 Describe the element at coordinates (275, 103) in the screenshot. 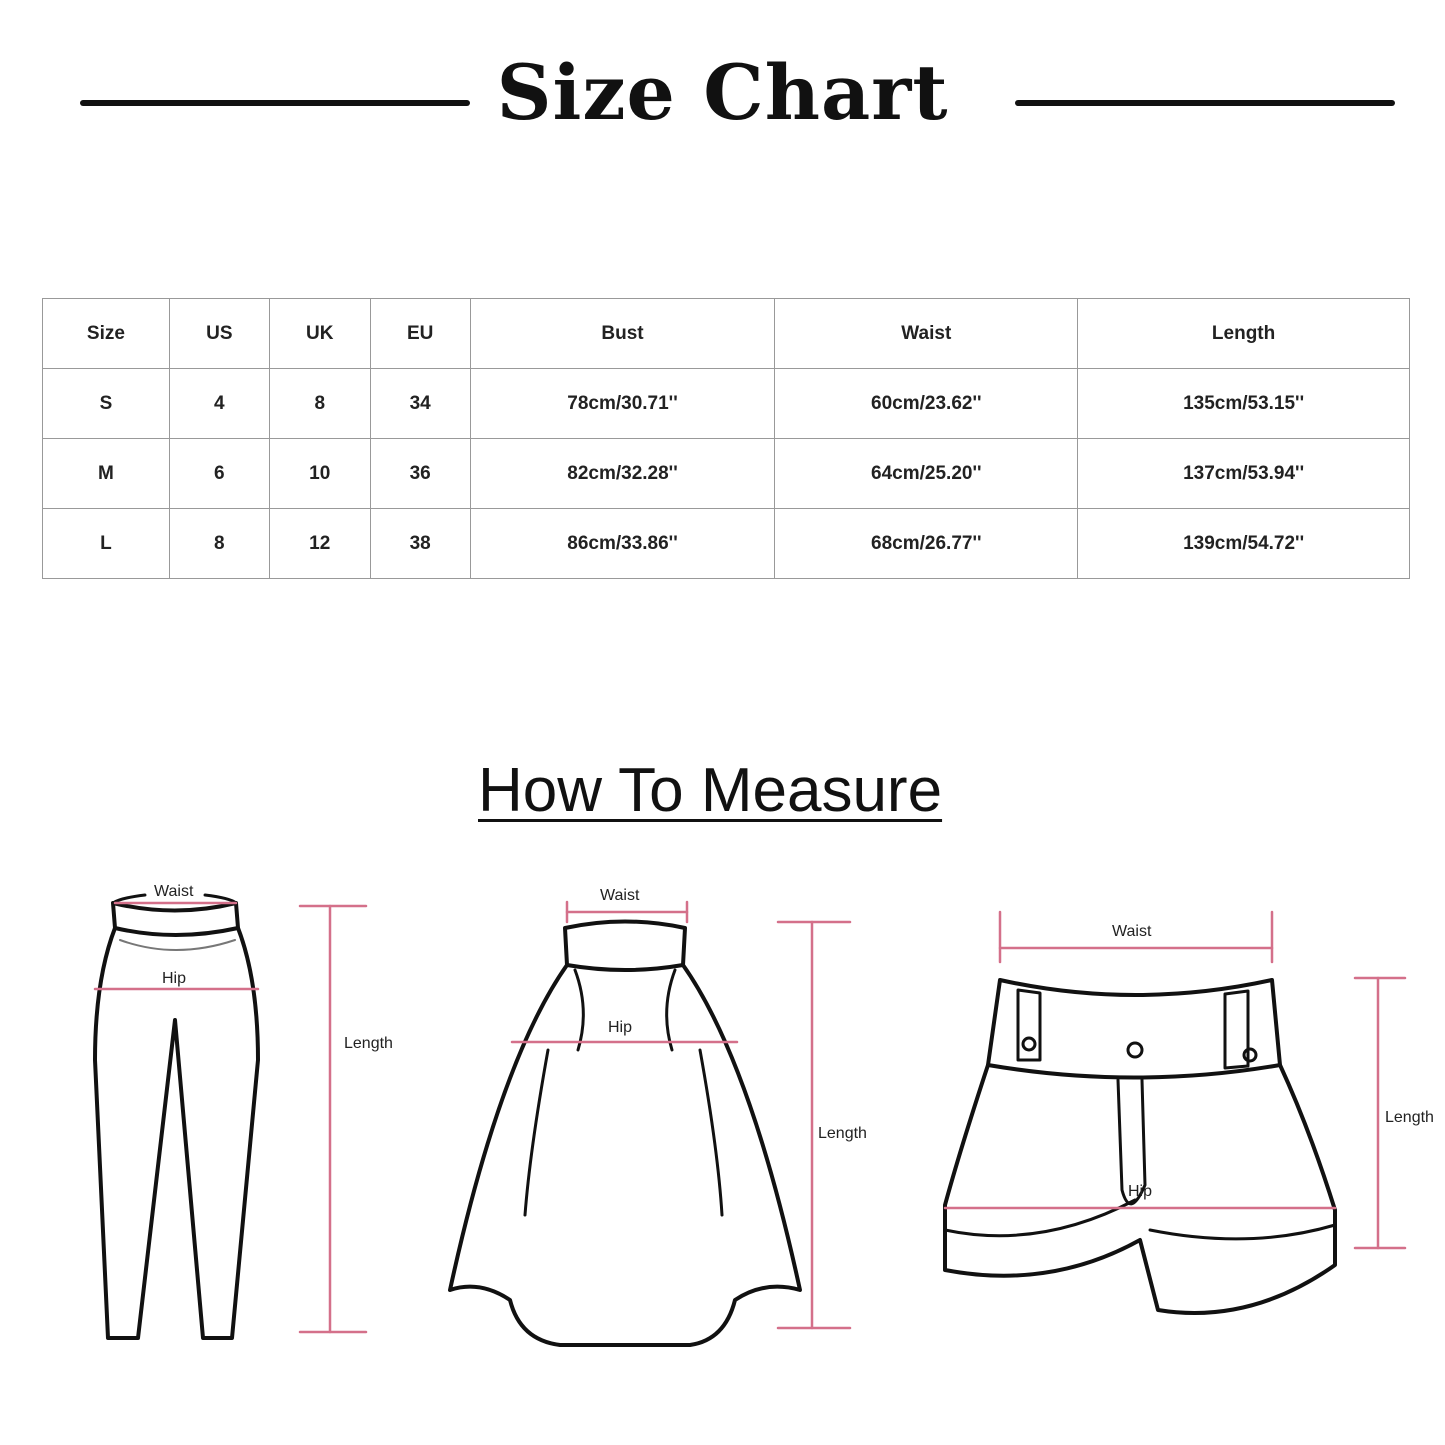

I see `title-rule-left` at that location.